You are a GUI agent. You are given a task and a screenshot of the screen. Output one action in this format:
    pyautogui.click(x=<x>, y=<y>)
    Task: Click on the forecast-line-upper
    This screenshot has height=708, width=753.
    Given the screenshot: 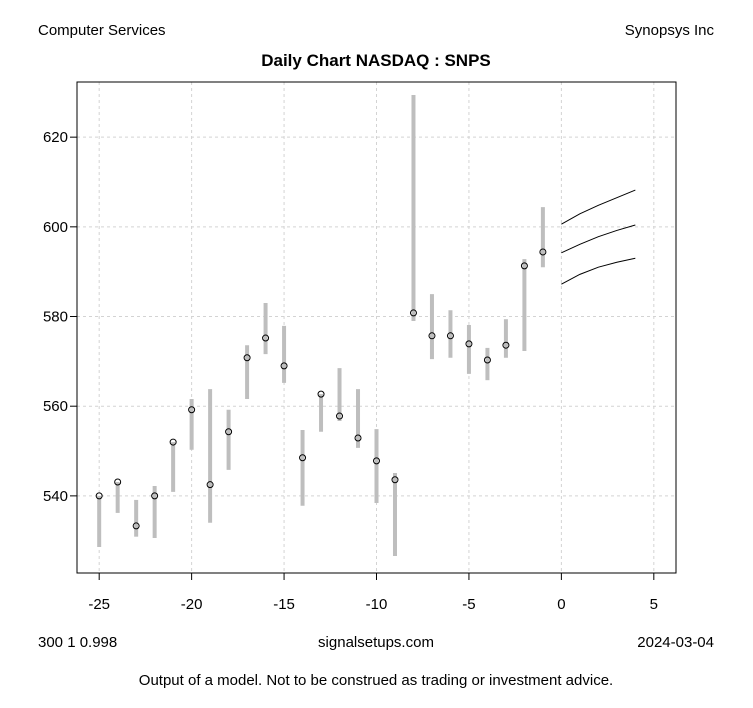 What is the action you would take?
    pyautogui.click(x=598, y=207)
    